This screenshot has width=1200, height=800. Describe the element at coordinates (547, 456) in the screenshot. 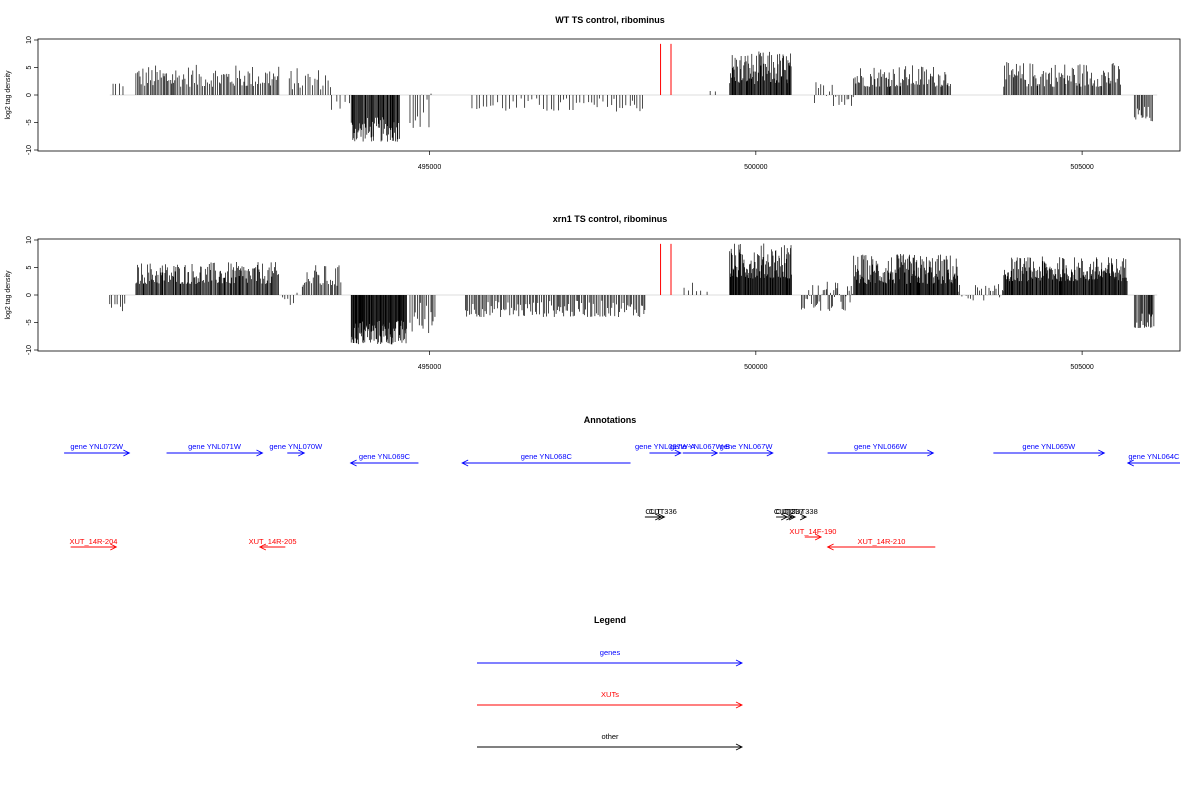

I see `feature-label: gene YNL068C` at that location.